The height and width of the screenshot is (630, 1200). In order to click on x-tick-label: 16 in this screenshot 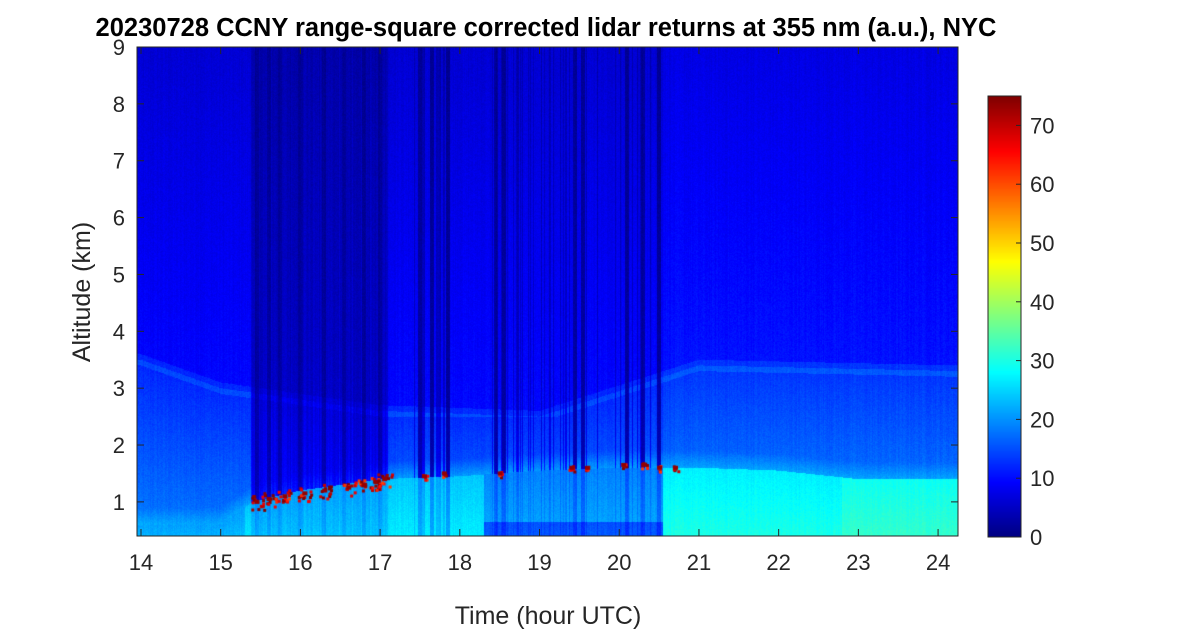, I will do `click(300, 562)`.